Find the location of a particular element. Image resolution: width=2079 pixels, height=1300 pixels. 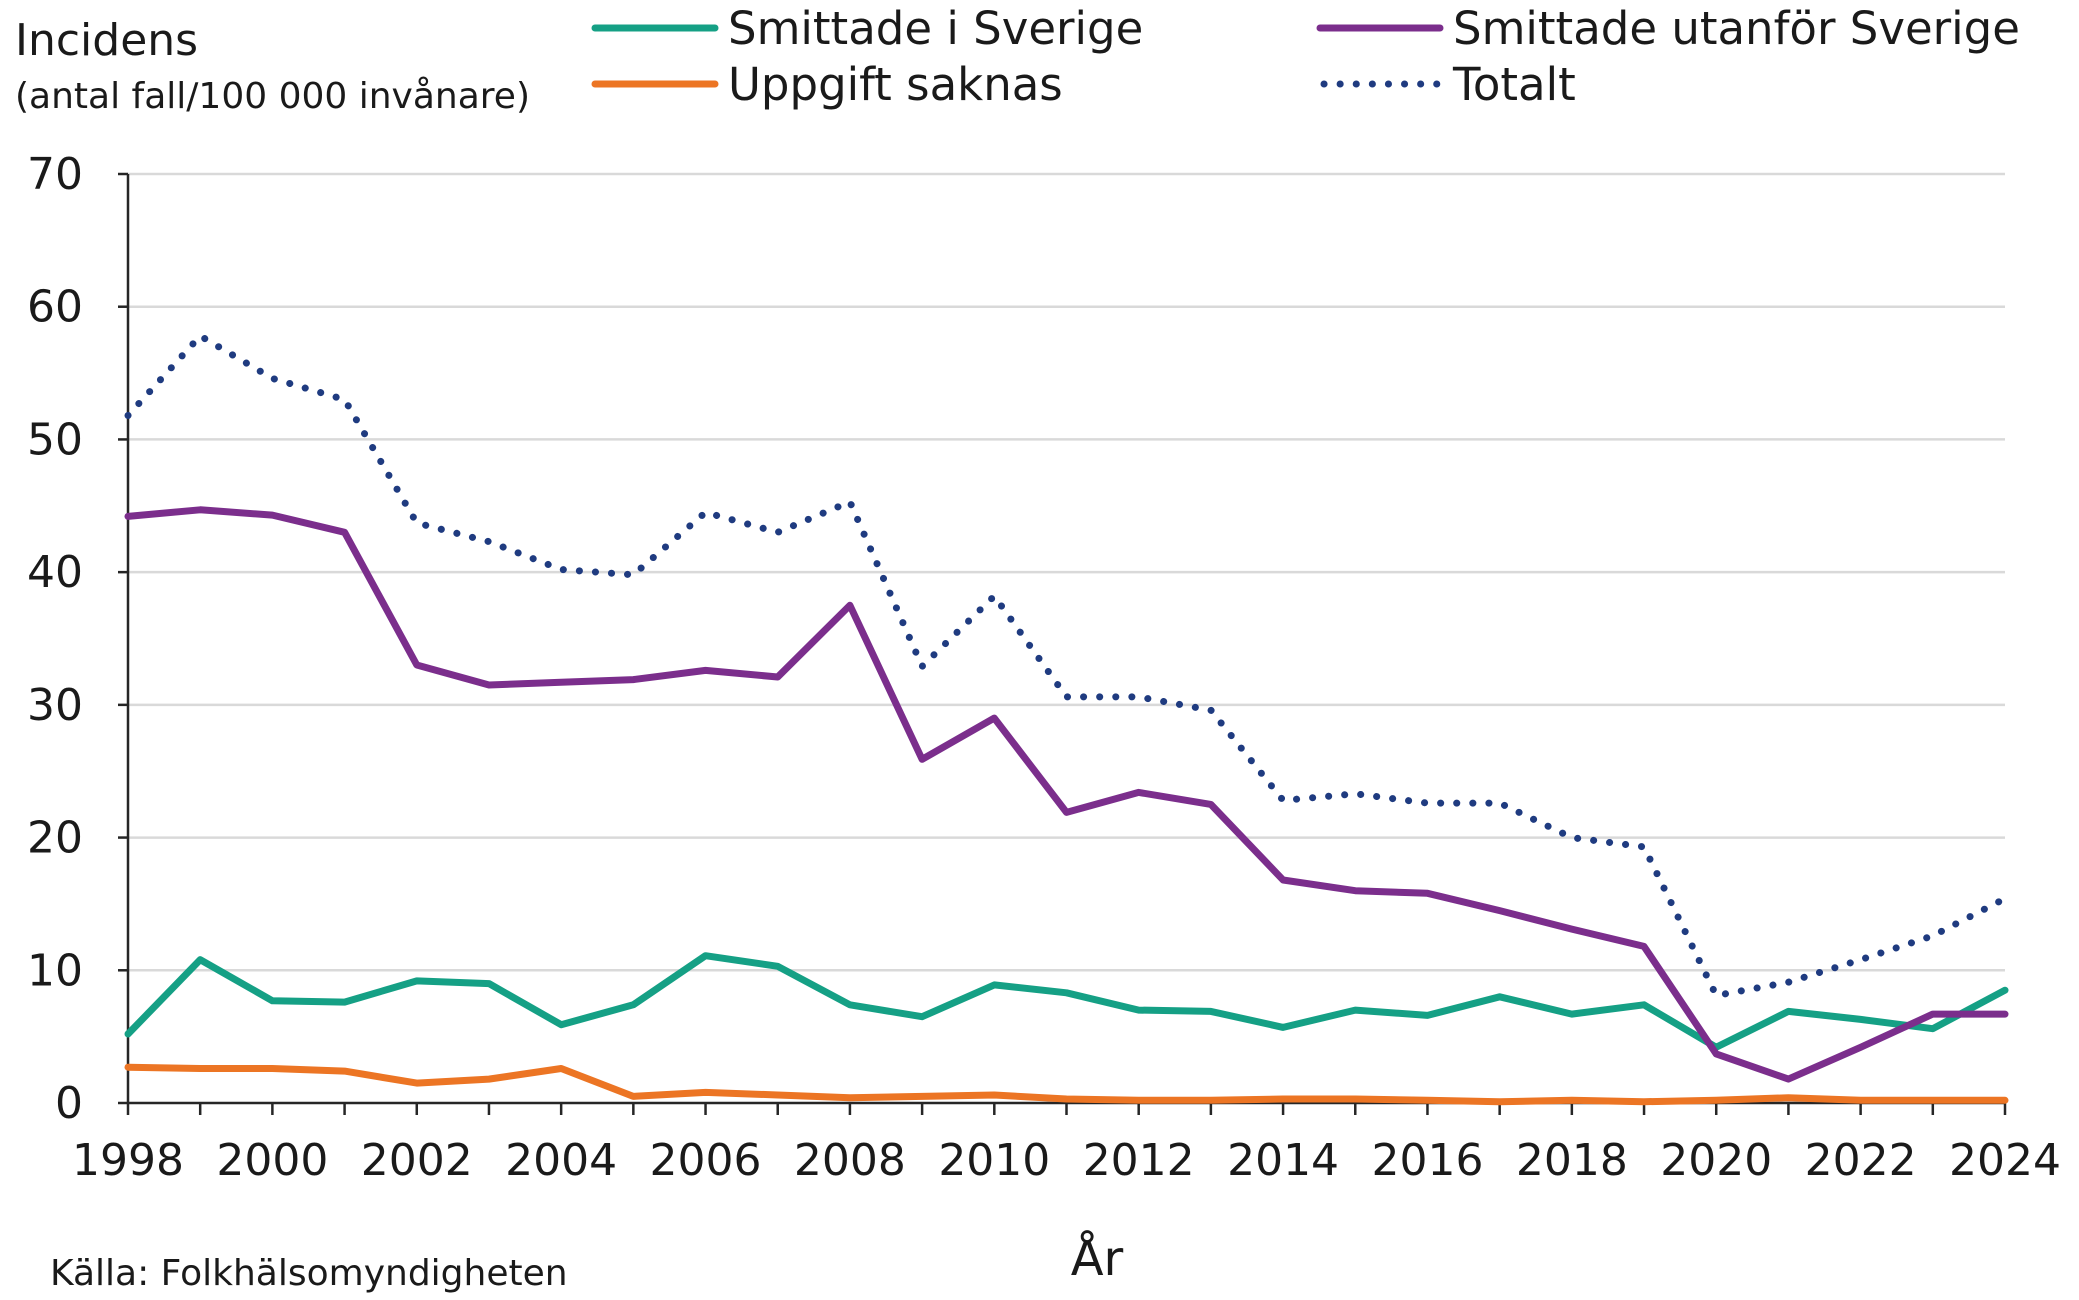

legend-label-missing: Uppgift saknas is located at coordinates (895, 84).